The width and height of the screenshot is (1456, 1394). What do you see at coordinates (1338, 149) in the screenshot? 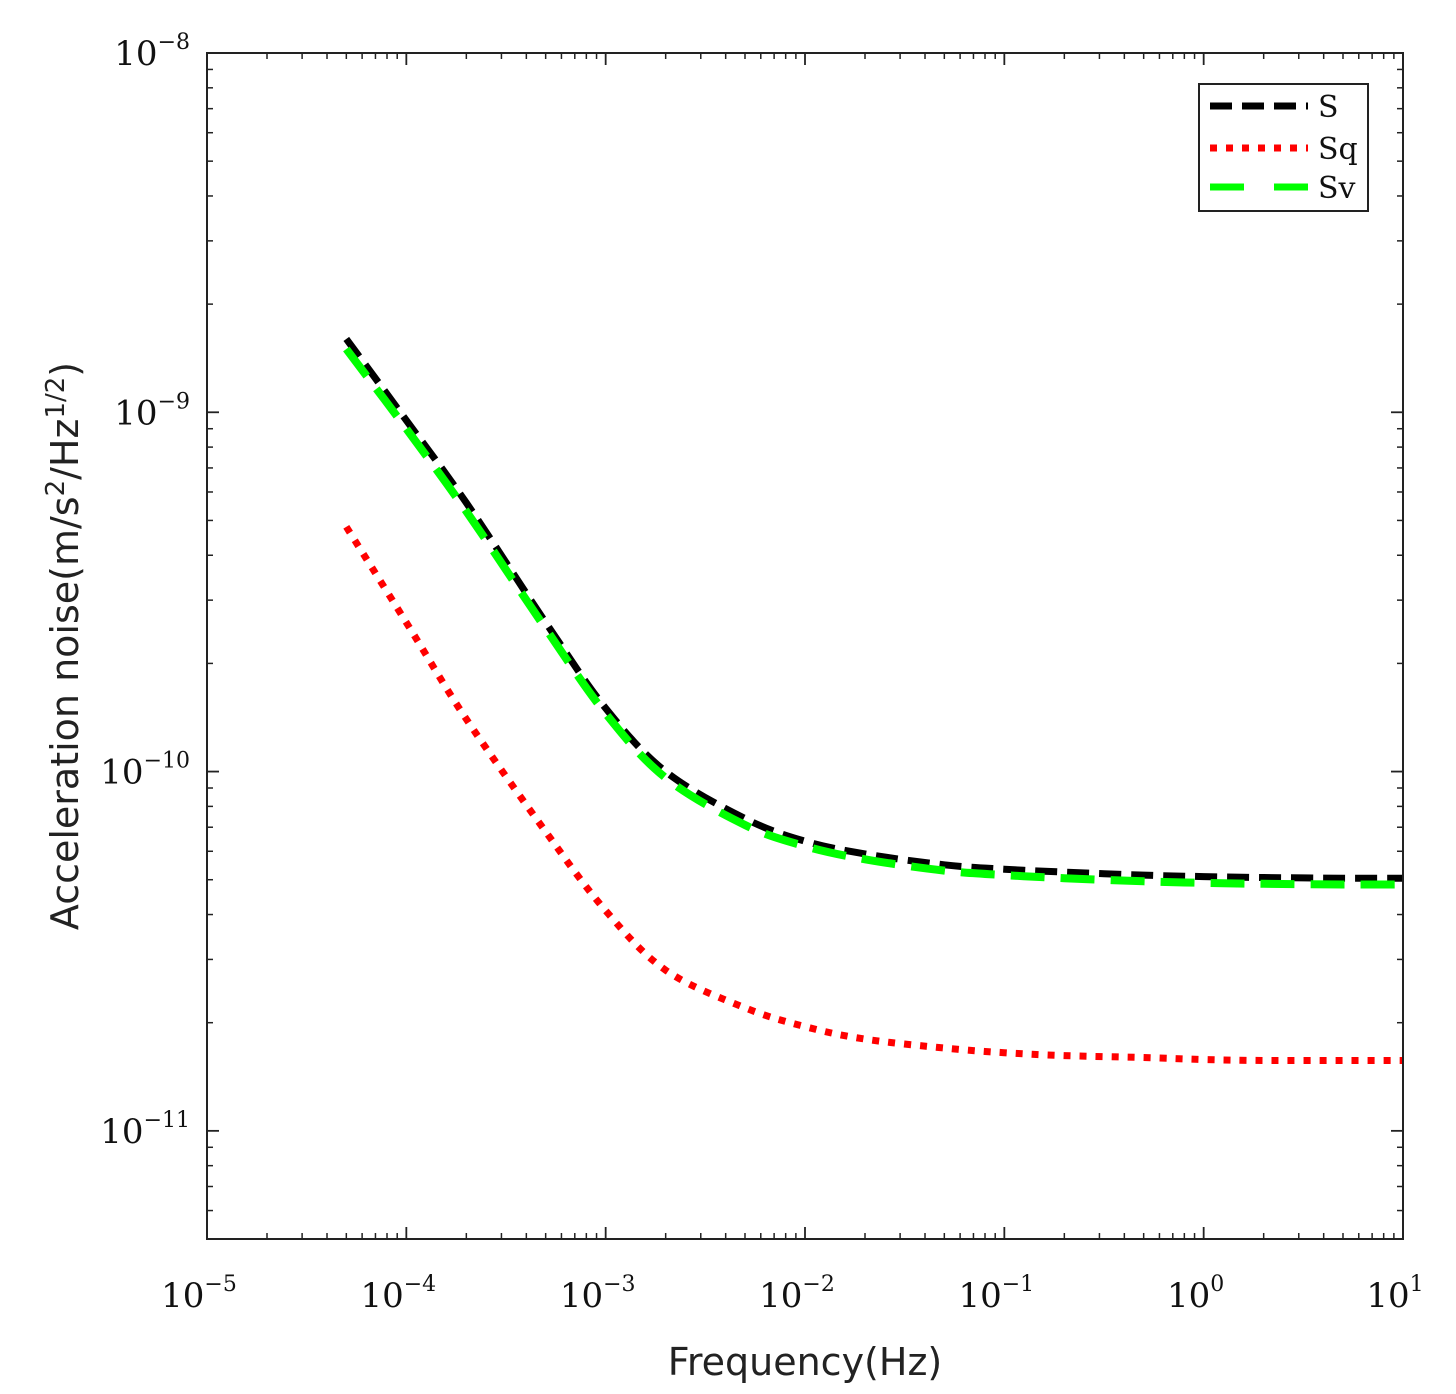
I see `legend-label-Sq: Sq` at bounding box center [1338, 149].